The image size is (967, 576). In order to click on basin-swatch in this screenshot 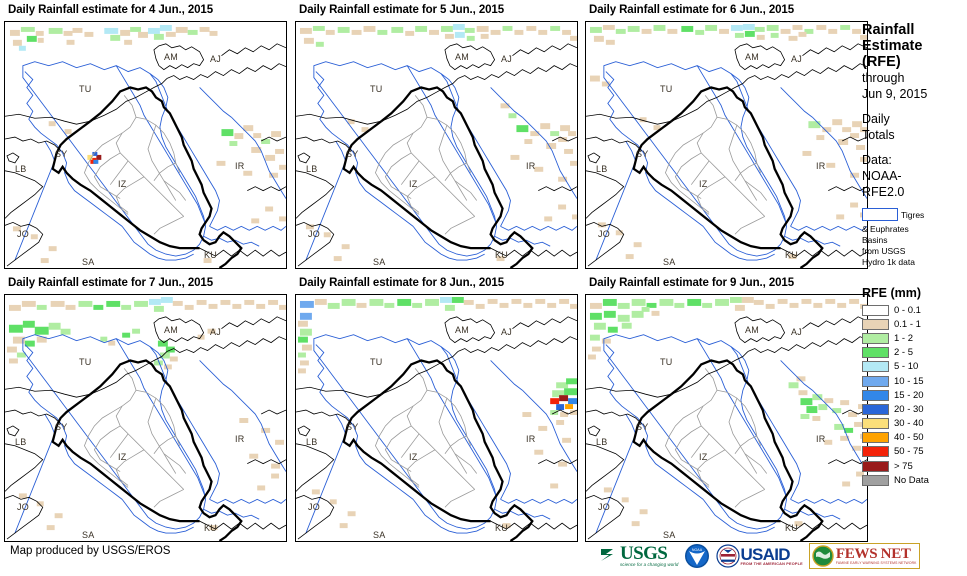, I will do `click(880, 215)`.